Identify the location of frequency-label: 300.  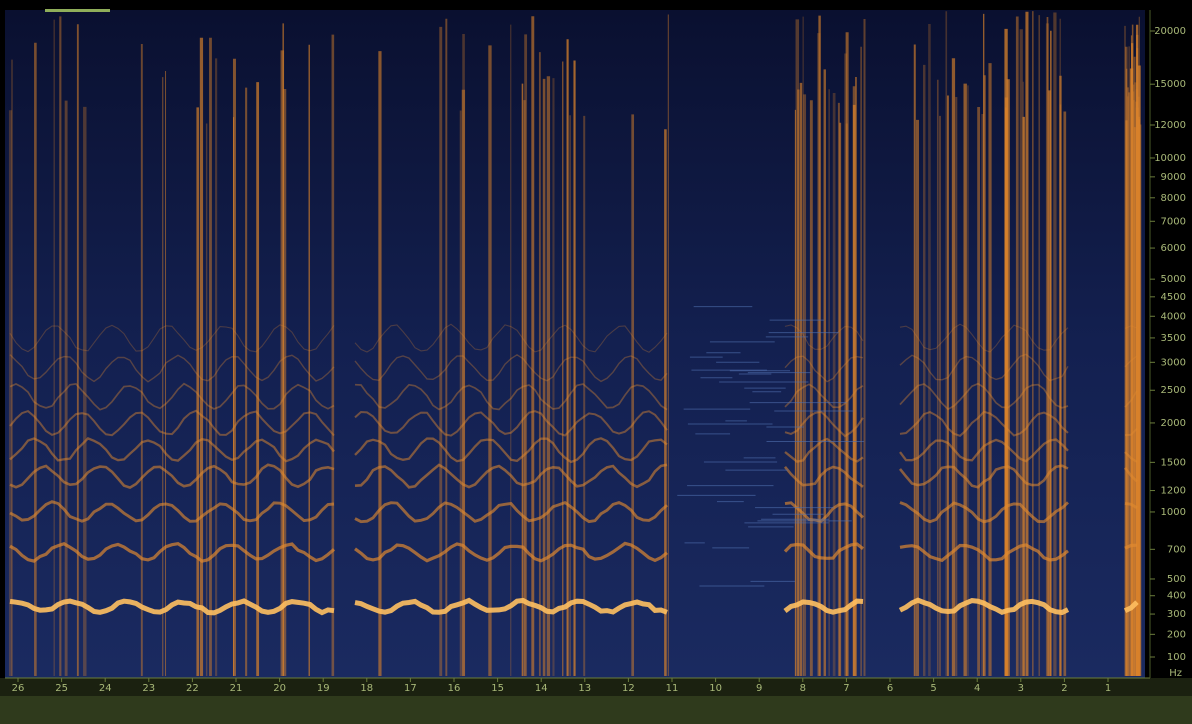
(1176, 614).